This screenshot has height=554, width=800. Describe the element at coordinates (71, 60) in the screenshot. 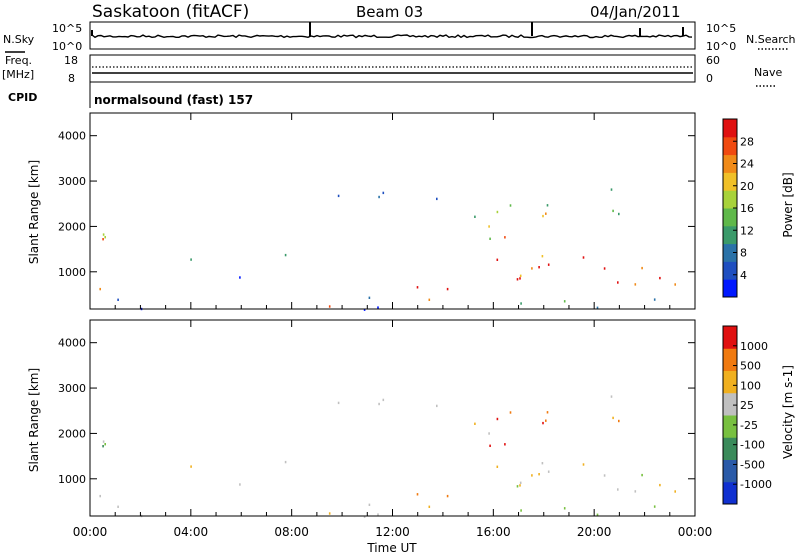

I see `freq-tick-top: 18` at that location.